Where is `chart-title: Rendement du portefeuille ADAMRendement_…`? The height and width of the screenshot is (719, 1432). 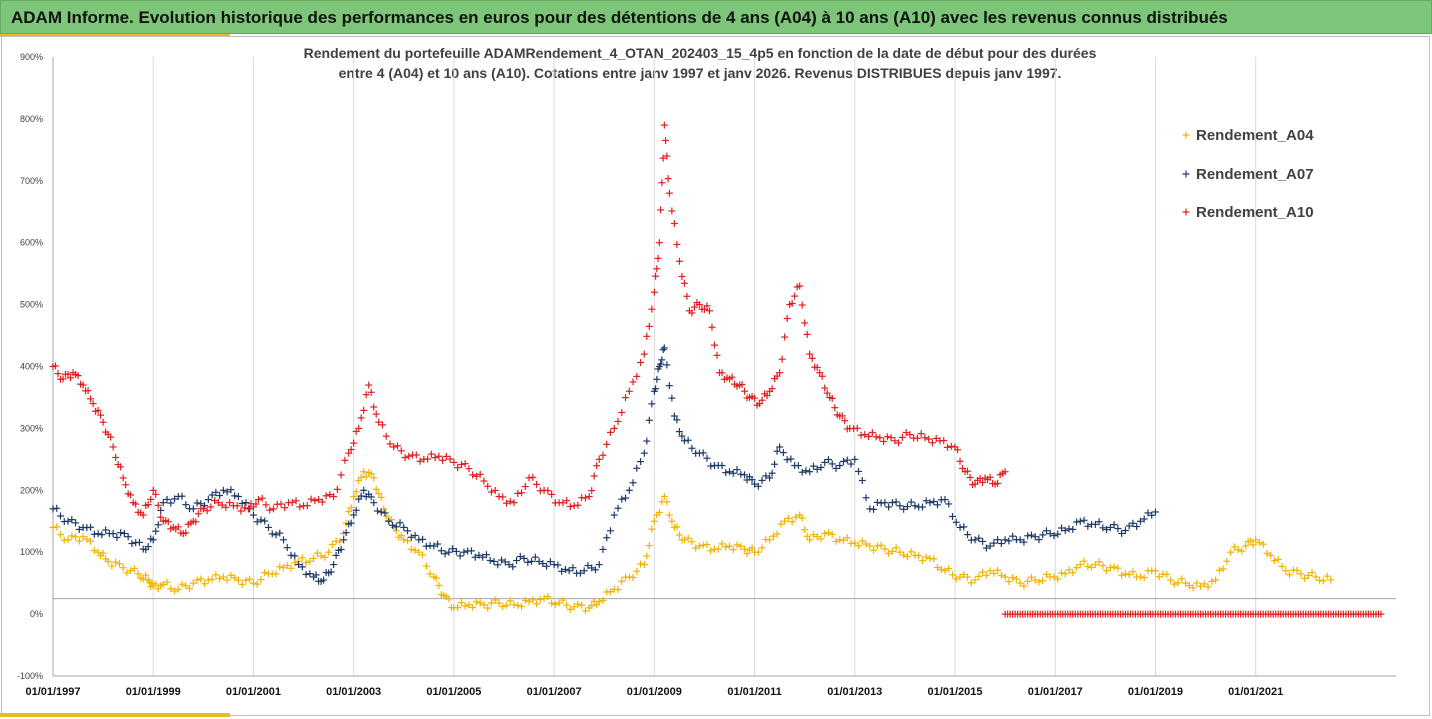
chart-title: Rendement du portefeuille ADAMRendement_… is located at coordinates (700, 63).